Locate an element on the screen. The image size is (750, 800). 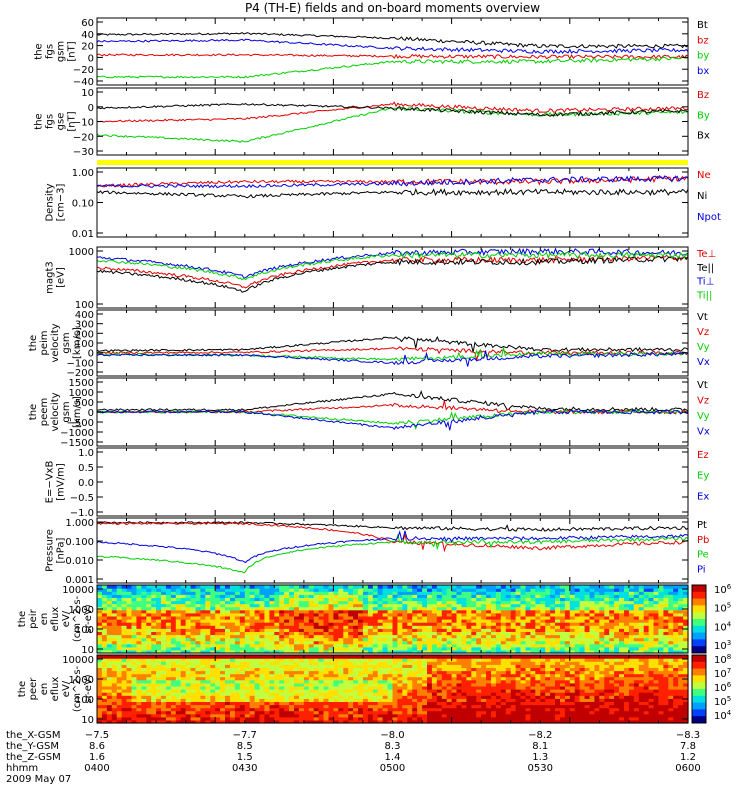
y-tick-label: −40 is located at coordinates (83, 82).